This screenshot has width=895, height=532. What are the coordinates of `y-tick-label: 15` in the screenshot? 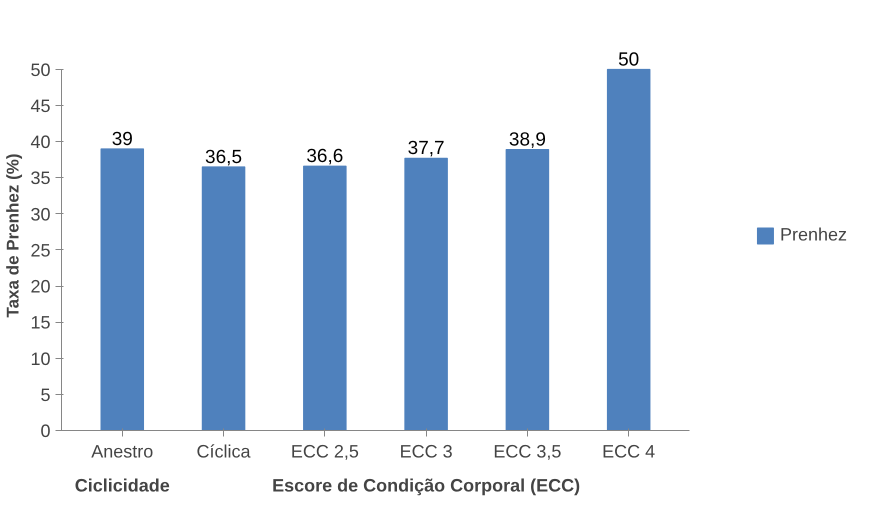 It's located at (40, 322).